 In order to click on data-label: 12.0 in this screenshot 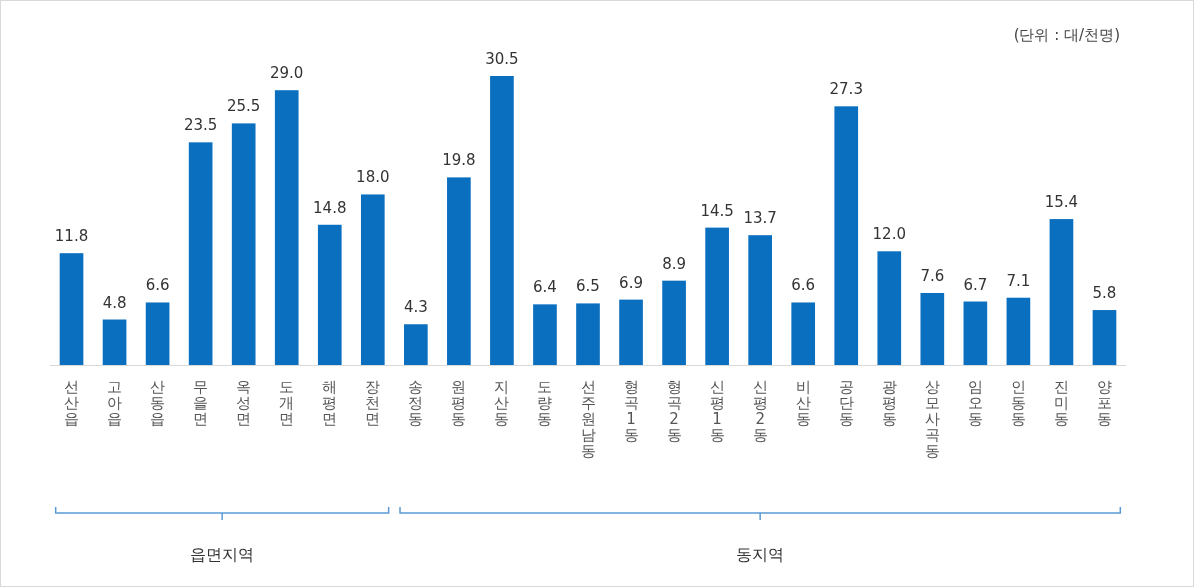, I will do `click(889, 234)`.